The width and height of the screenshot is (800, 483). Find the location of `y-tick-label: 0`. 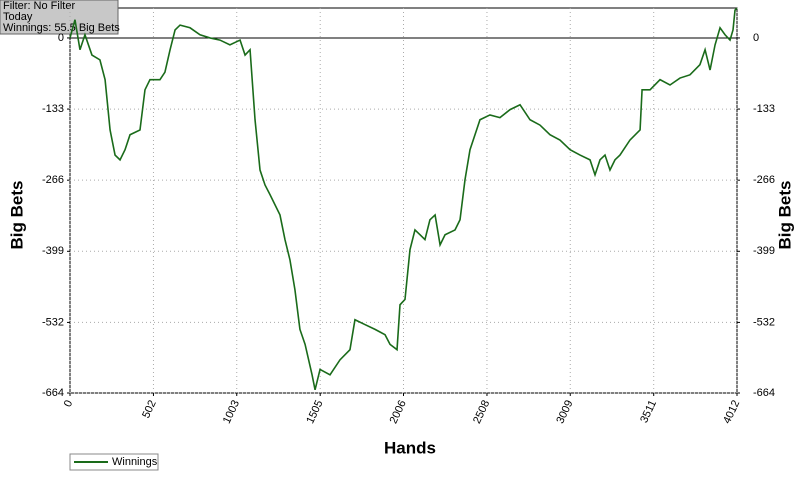

y-tick-label: 0 is located at coordinates (61, 38).